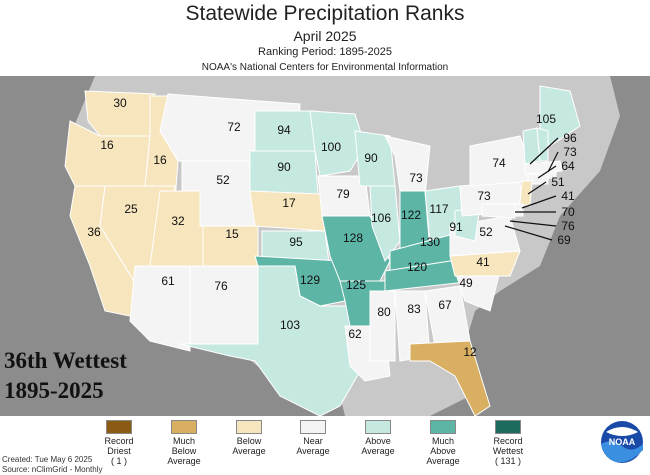 The width and height of the screenshot is (650, 475). I want to click on legend-label: Near Average, so click(313, 446).